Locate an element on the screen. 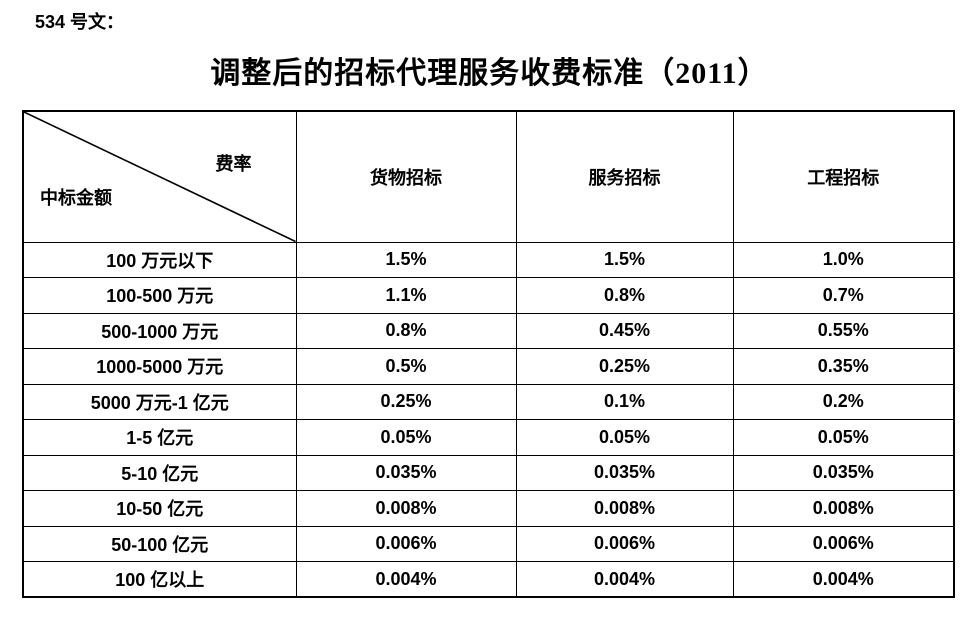  table-row: 100 亿以上 0.004% 0.004% 0.004% is located at coordinates (488, 579).